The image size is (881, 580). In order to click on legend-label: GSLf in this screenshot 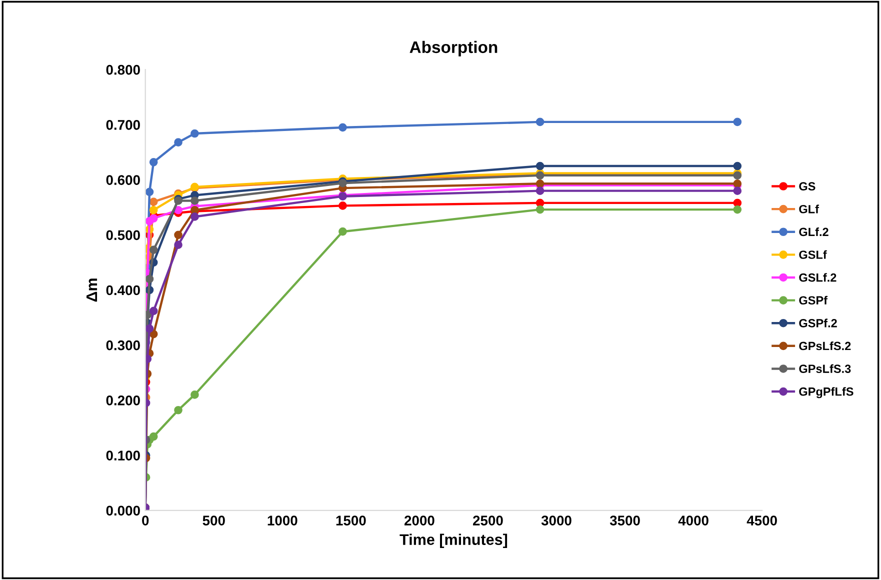, I will do `click(813, 254)`.